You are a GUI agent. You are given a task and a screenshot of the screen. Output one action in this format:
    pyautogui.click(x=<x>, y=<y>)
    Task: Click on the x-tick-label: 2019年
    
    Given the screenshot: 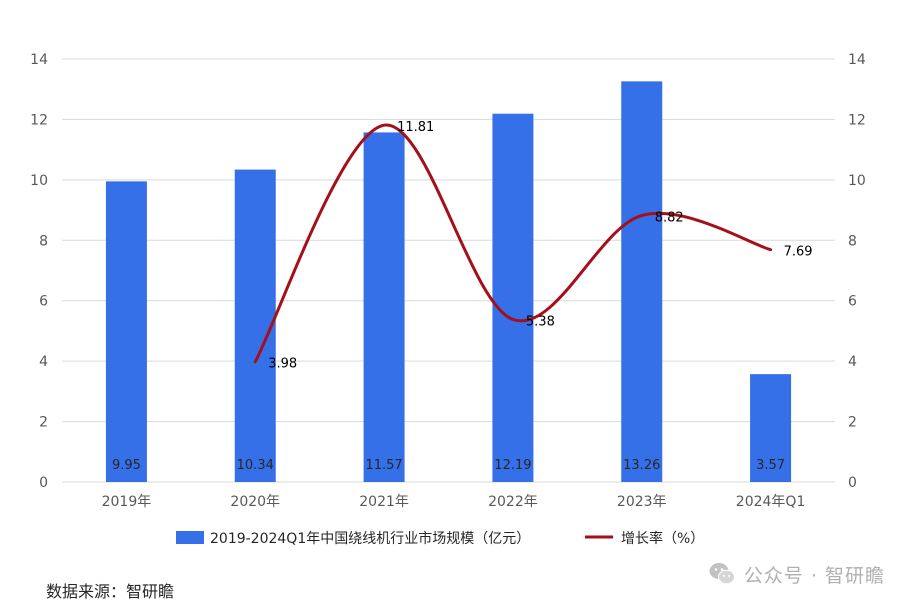 What is the action you would take?
    pyautogui.click(x=127, y=502)
    